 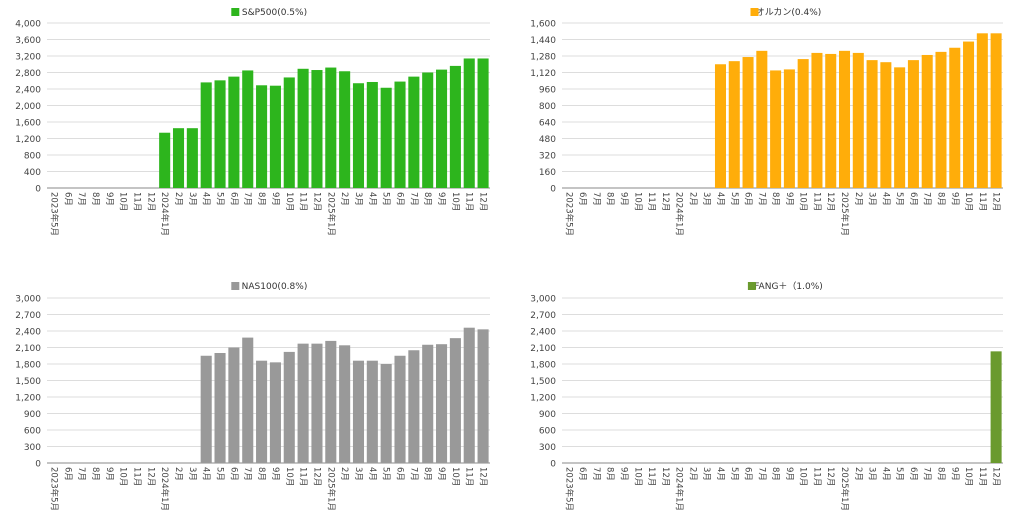 What do you see at coordinates (28, 316) in the screenshot?
I see `y-tick-label: 2,700` at bounding box center [28, 316].